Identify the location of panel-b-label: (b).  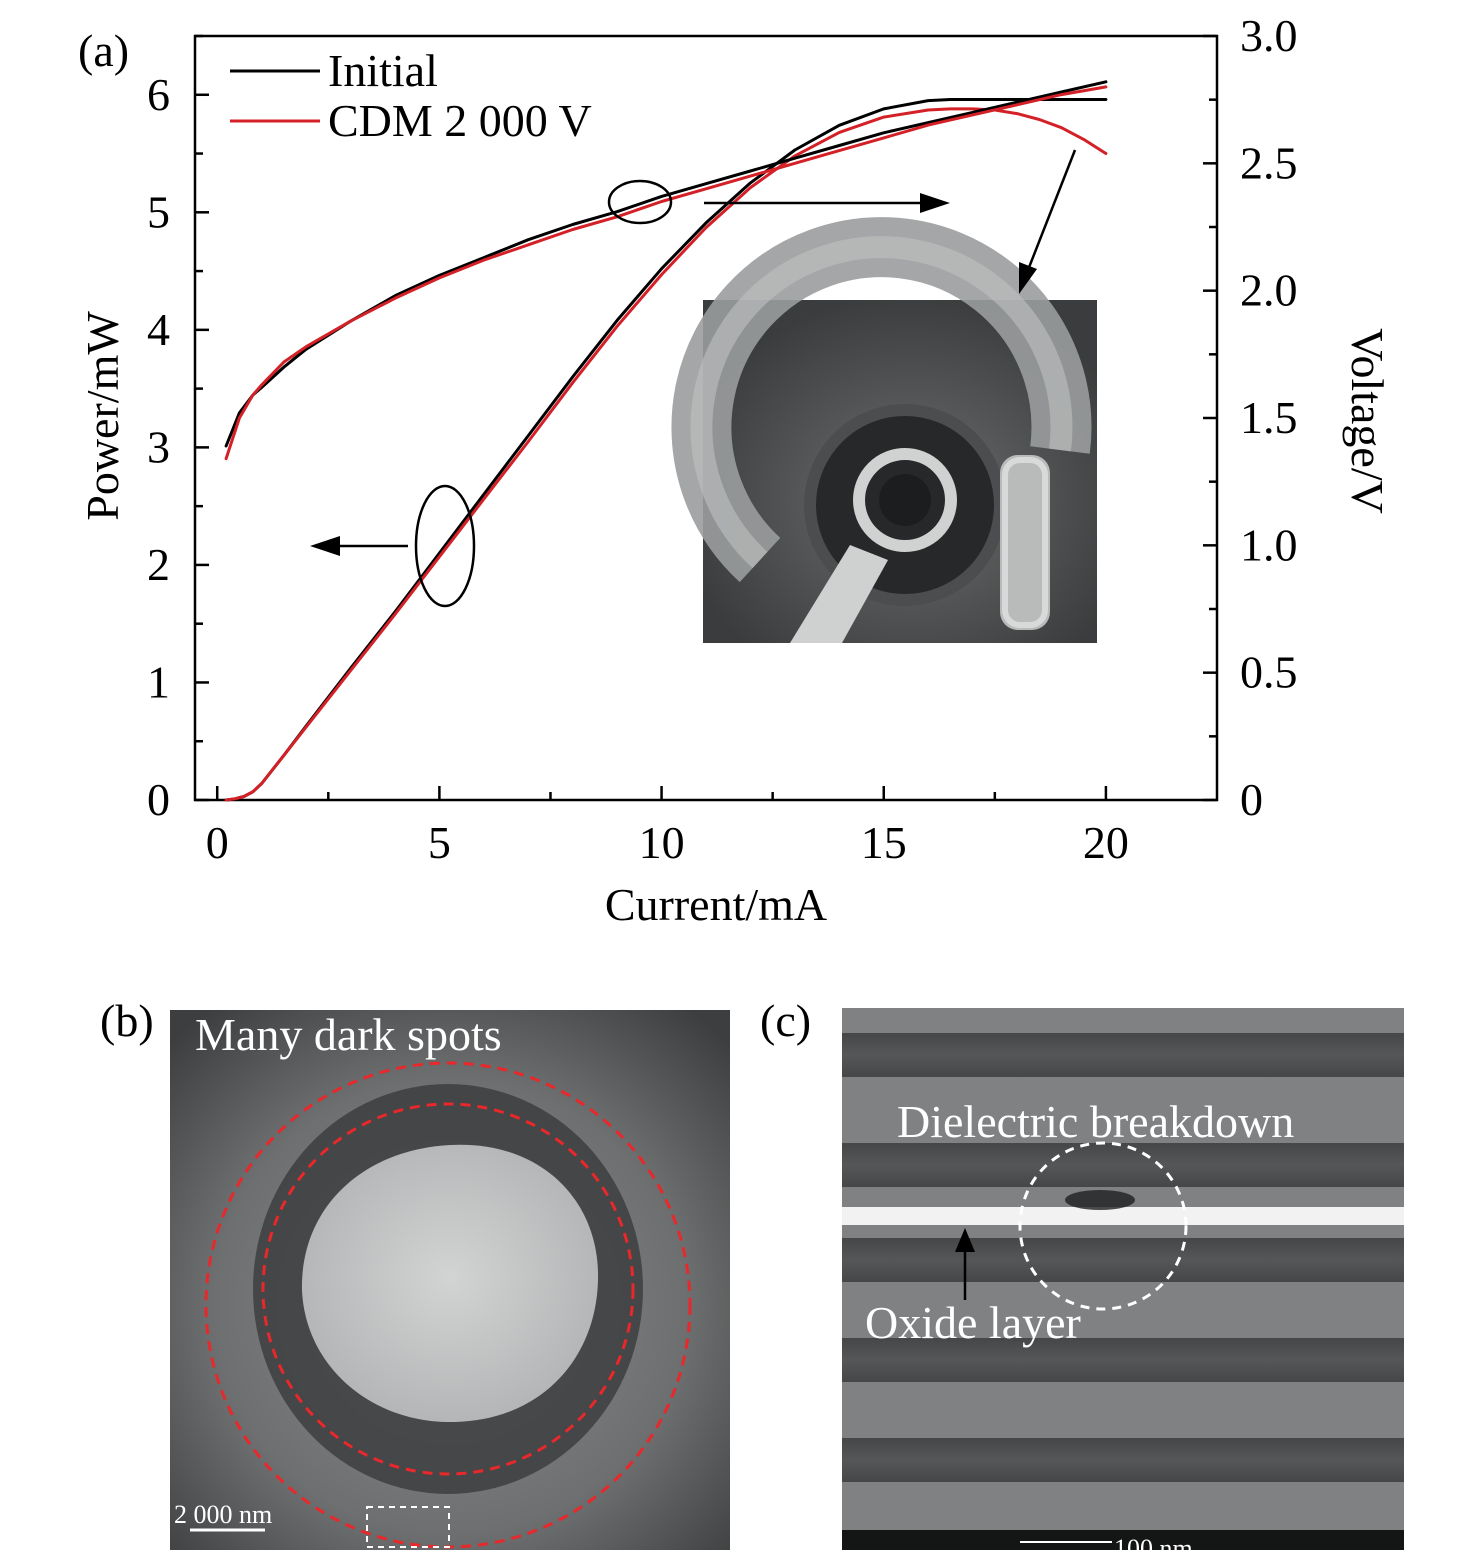
(127, 1020).